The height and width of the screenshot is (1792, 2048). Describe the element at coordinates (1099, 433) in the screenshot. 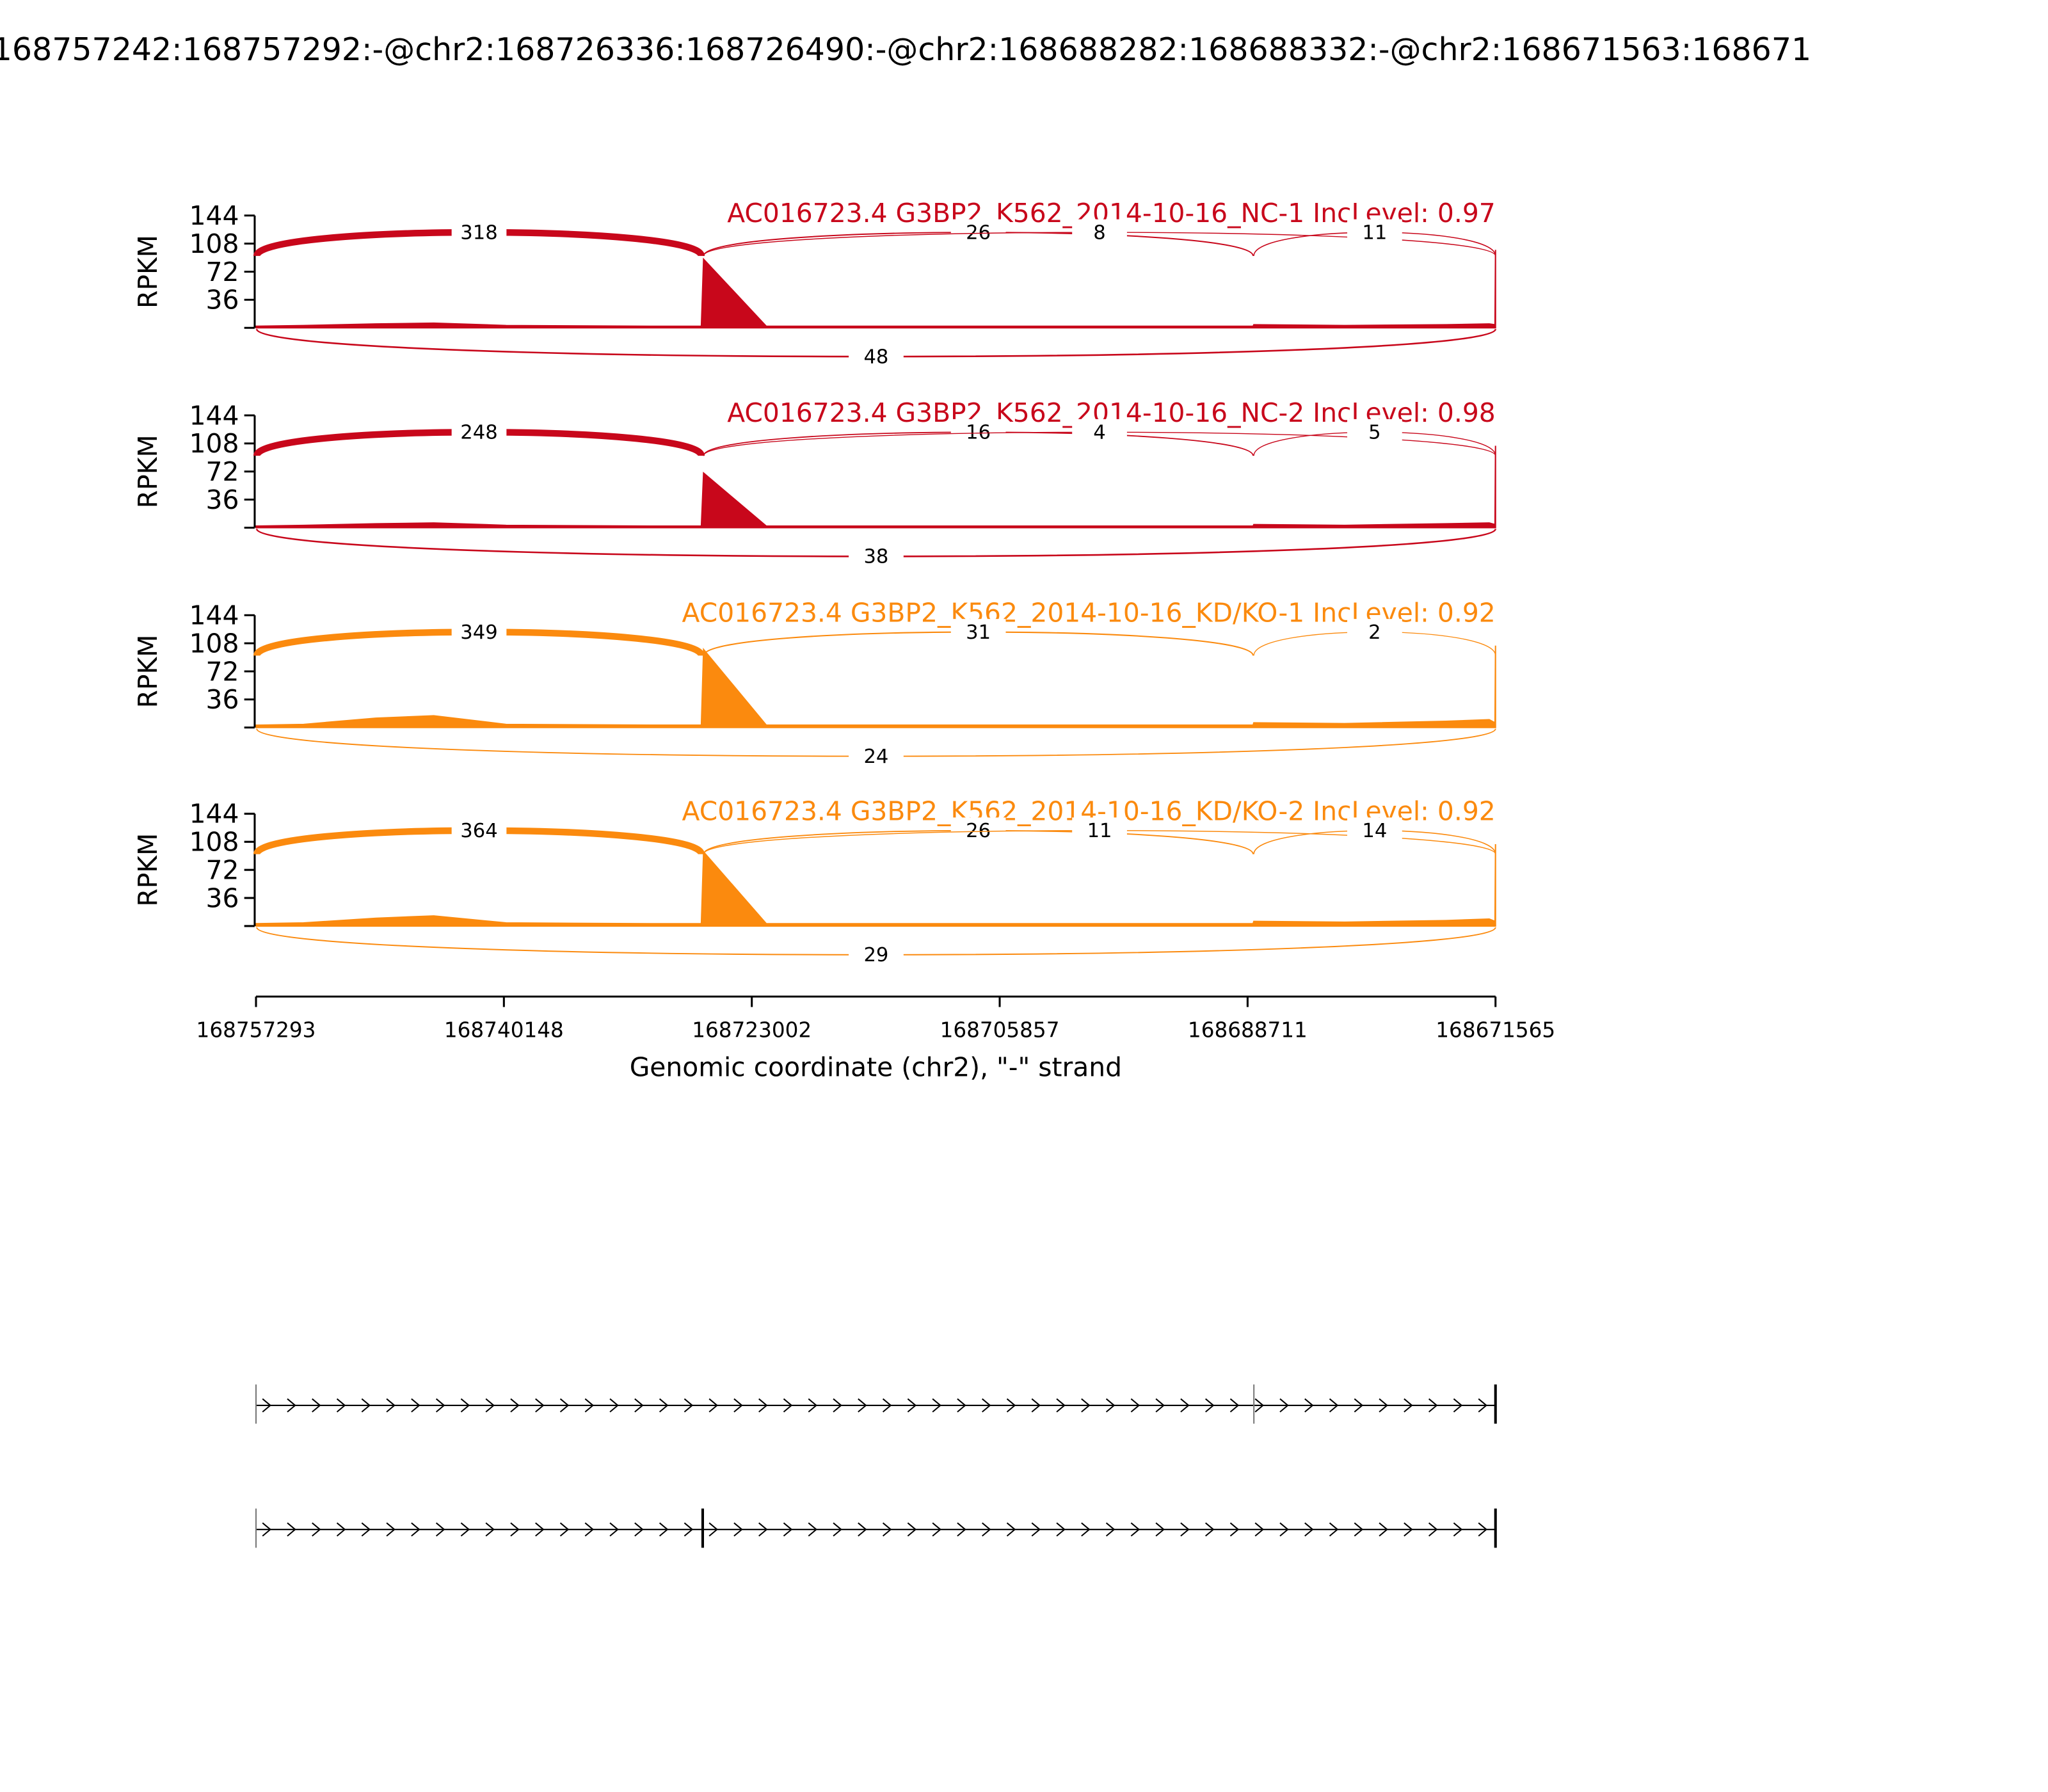

I see `junction-label: 4` at that location.